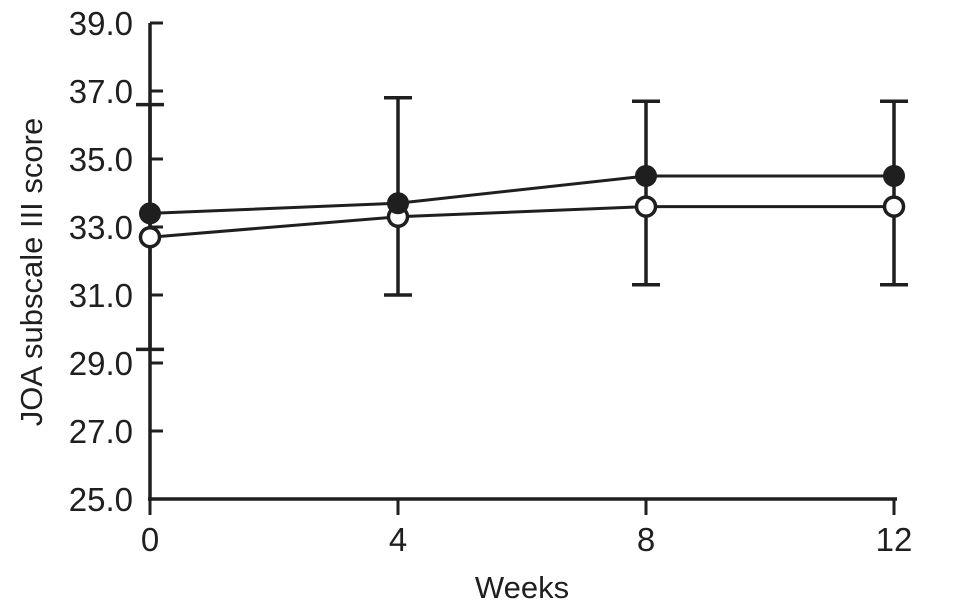  Describe the element at coordinates (101, 431) in the screenshot. I see `y-tick-label: 27.0` at that location.